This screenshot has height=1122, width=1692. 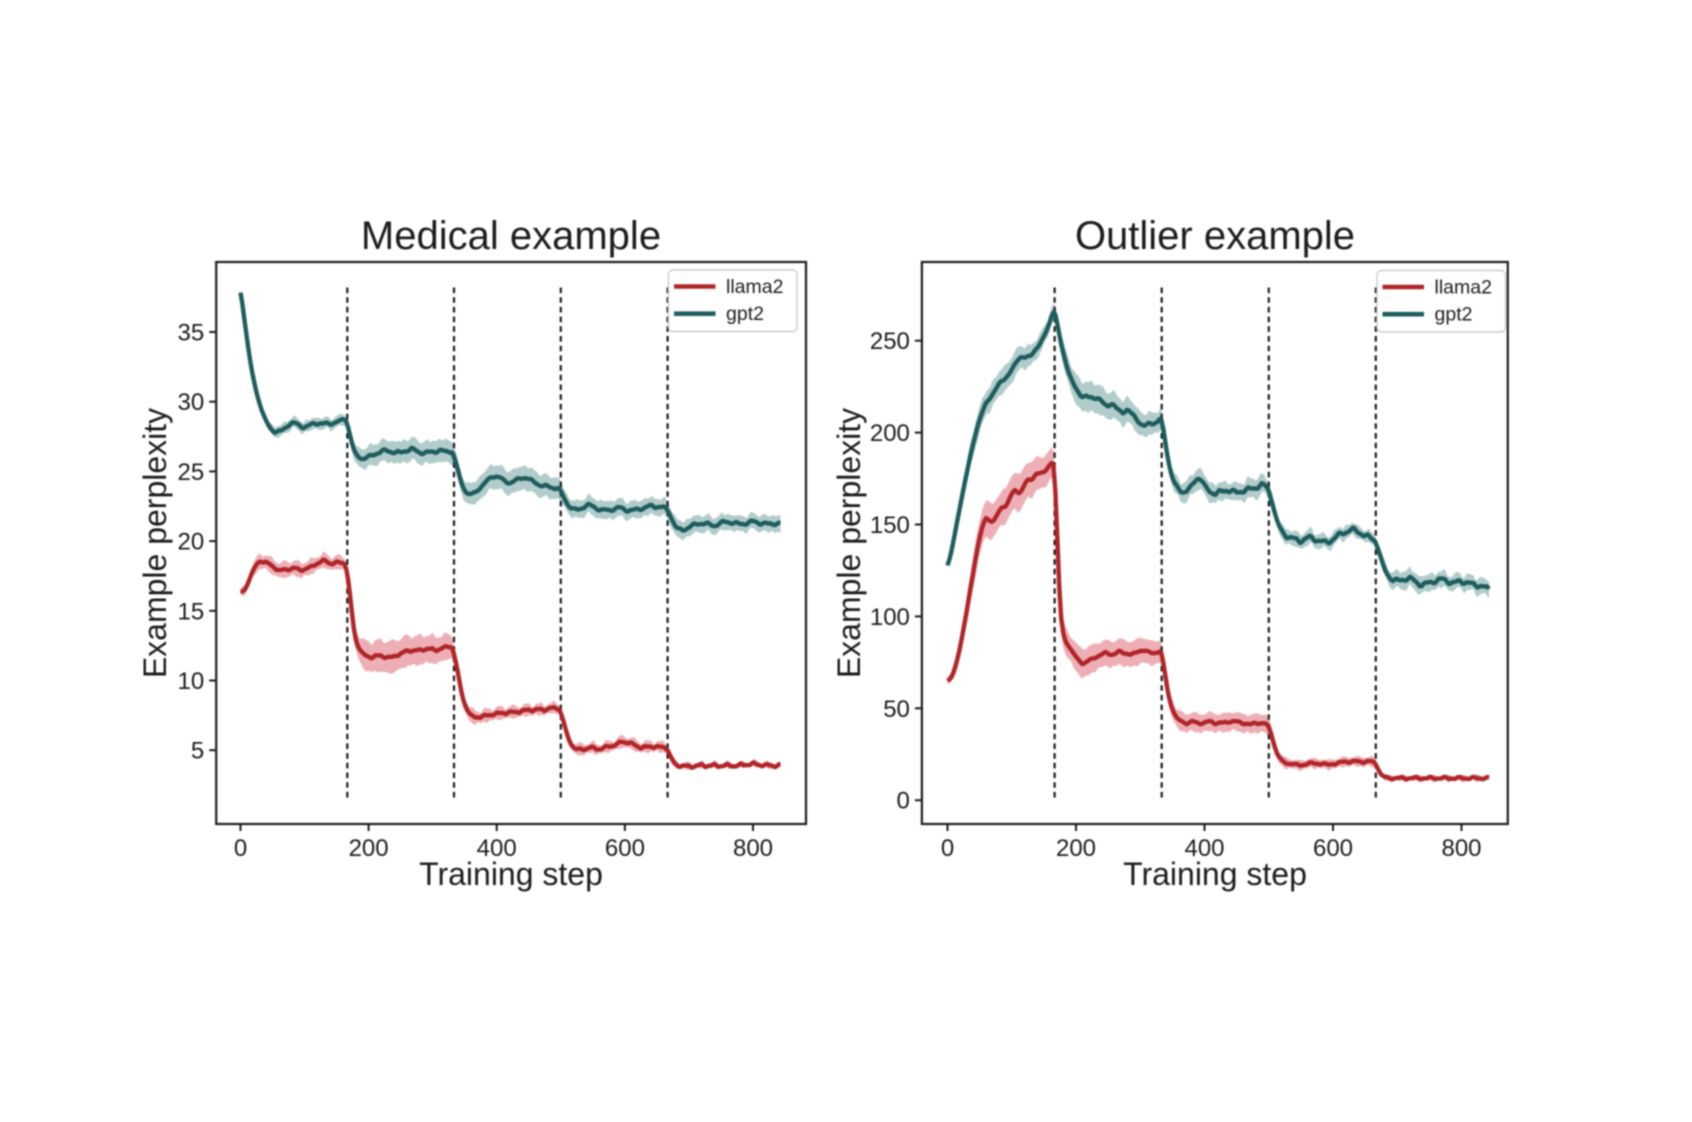 I want to click on svg-text: 150, so click(x=890, y=525).